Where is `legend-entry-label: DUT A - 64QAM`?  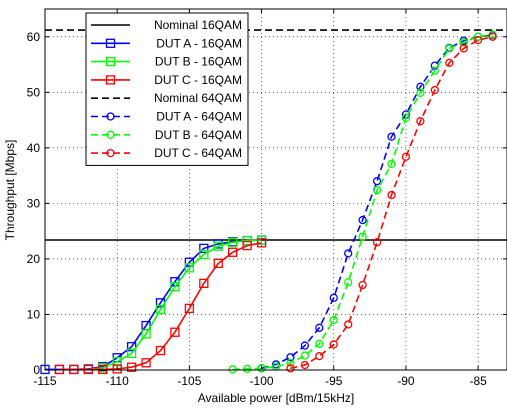 legend-entry-label: DUT A - 64QAM is located at coordinates (199, 117).